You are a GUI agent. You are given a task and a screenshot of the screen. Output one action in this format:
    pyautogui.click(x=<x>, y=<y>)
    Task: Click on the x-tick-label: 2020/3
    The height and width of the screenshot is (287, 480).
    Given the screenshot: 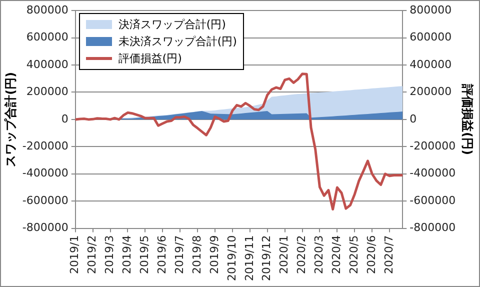 What is the action you would take?
    pyautogui.click(x=319, y=254)
    